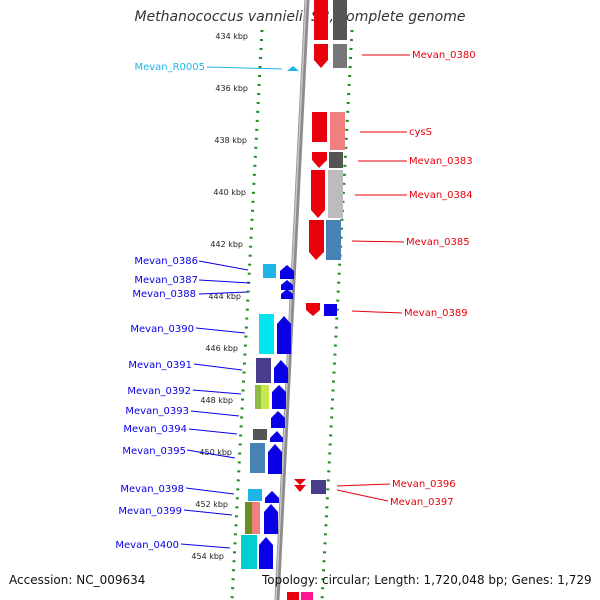 The height and width of the screenshot is (600, 600). What do you see at coordinates (292, 300) in the screenshot?
I see `genome-backbone` at bounding box center [292, 300].